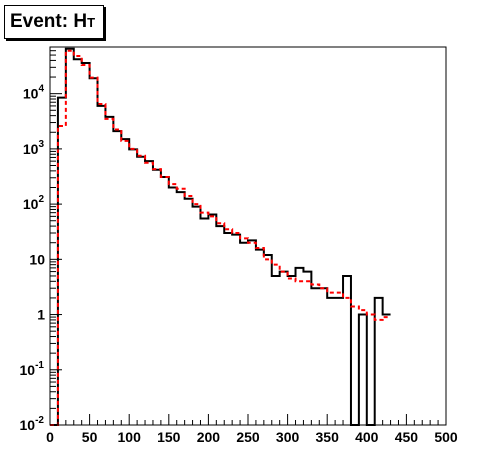 The image size is (496, 472). What do you see at coordinates (50, 437) in the screenshot?
I see `x-tick-label: 0` at bounding box center [50, 437].